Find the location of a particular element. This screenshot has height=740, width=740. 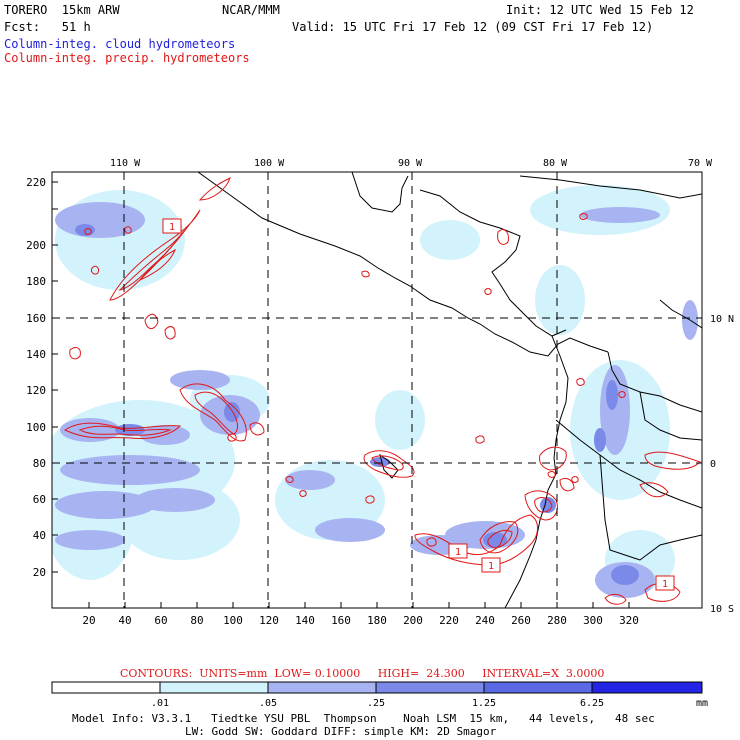

init-time: Init: 12 UTC Wed 15 Feb 12 is located at coordinates (600, 10).